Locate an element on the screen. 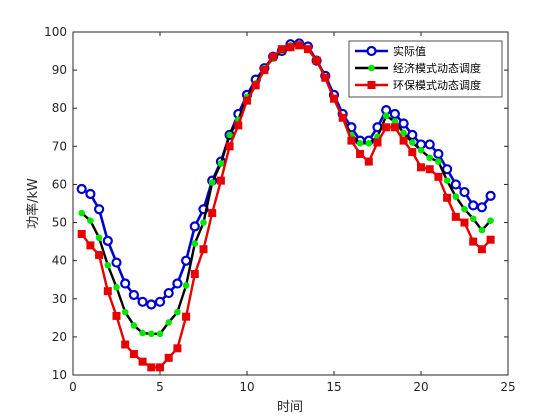  x-tick-label: 20 is located at coordinates (420, 387).